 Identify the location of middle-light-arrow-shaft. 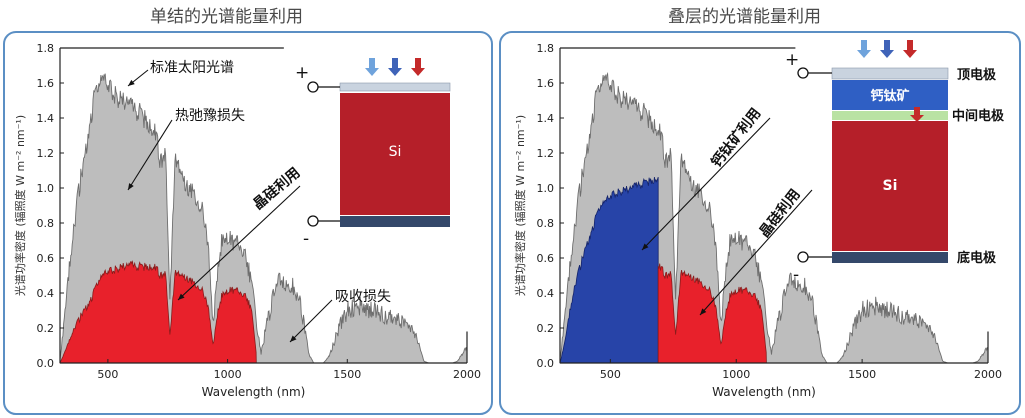
(917, 111).